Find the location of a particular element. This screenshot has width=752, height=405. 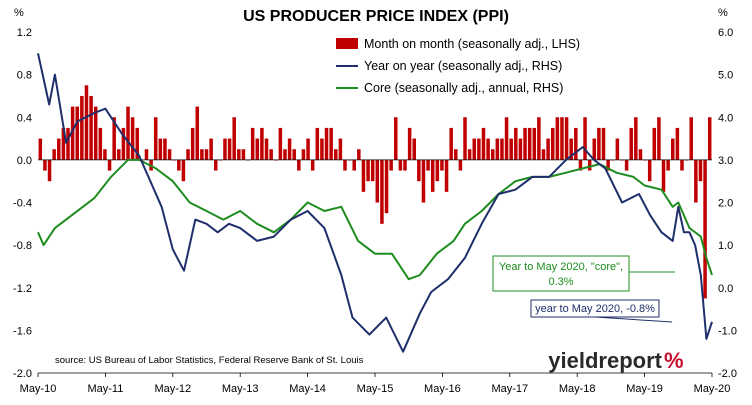

yieldreport-logo: yieldreport % is located at coordinates (615, 360).